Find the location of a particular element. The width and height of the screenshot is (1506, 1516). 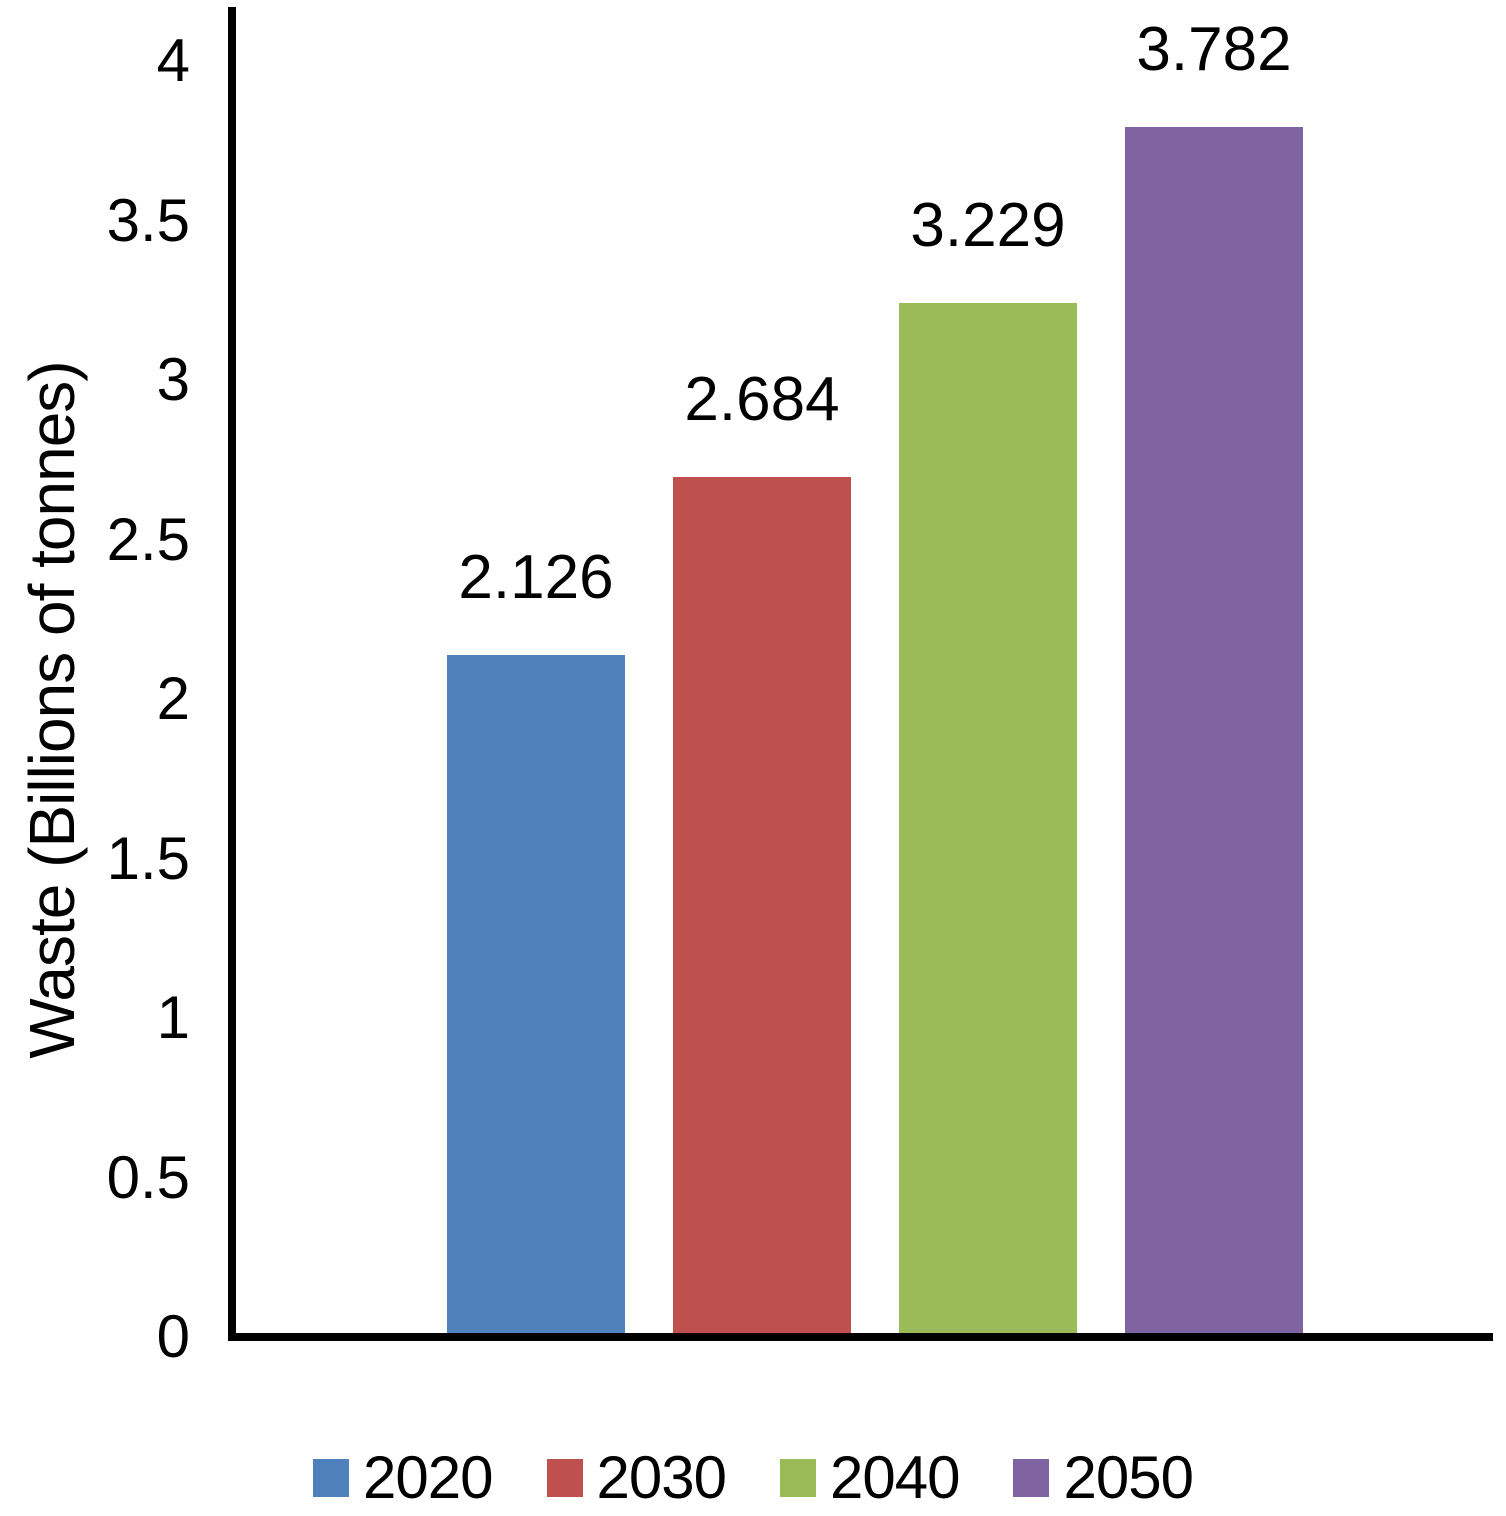

y-tick-label-3.5: 3.5 is located at coordinates (148, 220).